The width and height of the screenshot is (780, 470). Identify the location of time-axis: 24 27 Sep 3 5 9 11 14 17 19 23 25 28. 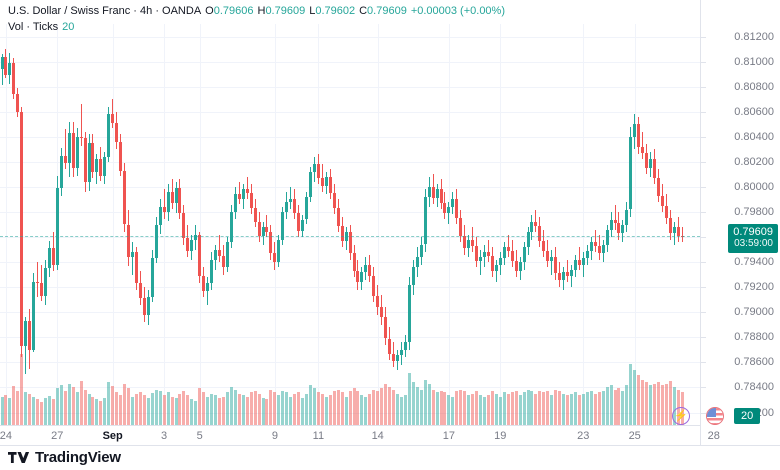
(360, 435).